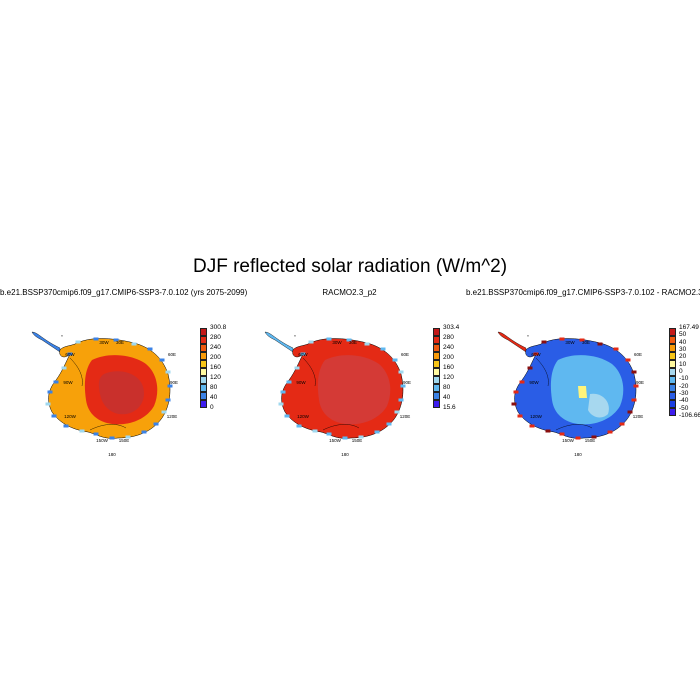  What do you see at coordinates (451, 327) in the screenshot?
I see `colorbar-label: 303.4` at bounding box center [451, 327].